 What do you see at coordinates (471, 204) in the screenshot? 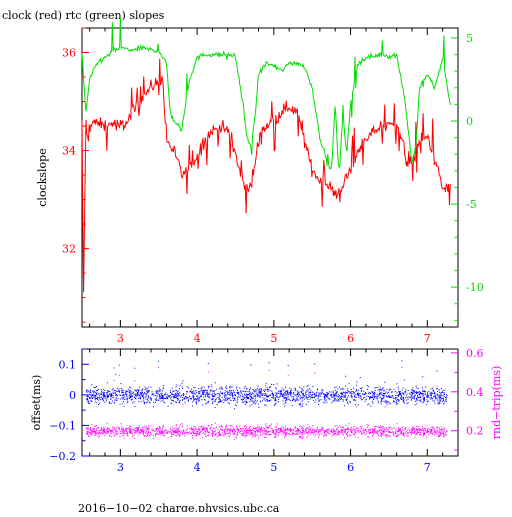
I see `top-y-right-tick-label: -5` at bounding box center [471, 204].